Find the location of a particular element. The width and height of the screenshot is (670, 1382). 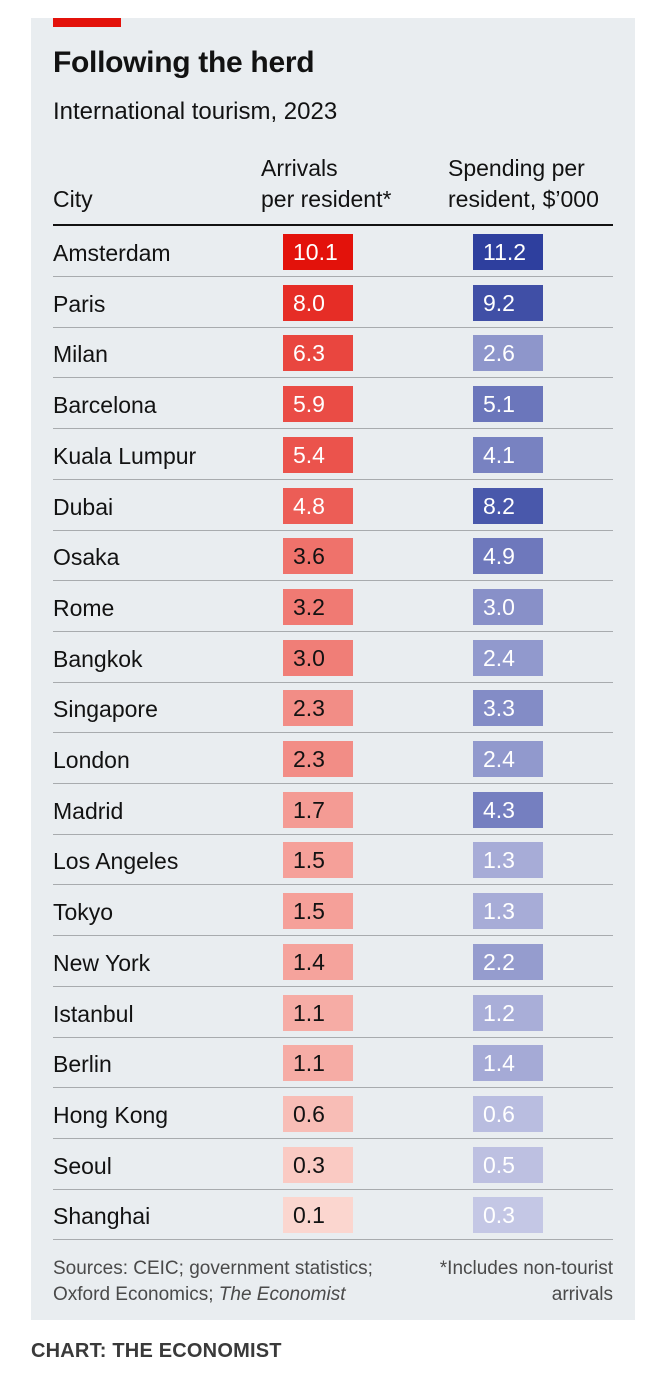

table-row: Istanbul 1.1 1.2 is located at coordinates (333, 1013).